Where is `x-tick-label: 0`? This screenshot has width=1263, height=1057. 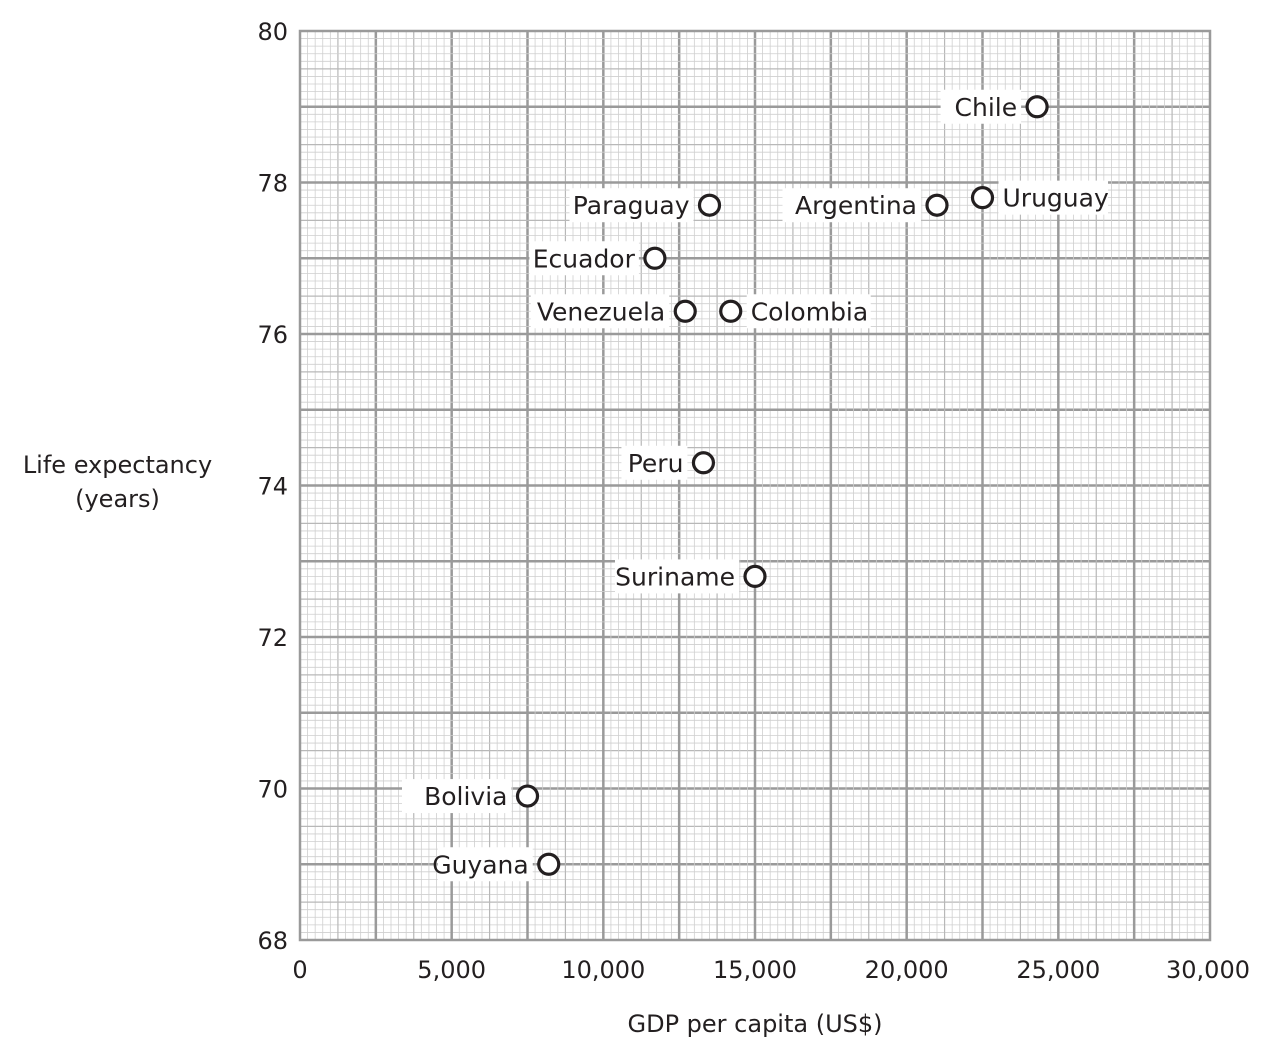 x-tick-label: 0 is located at coordinates (299, 970).